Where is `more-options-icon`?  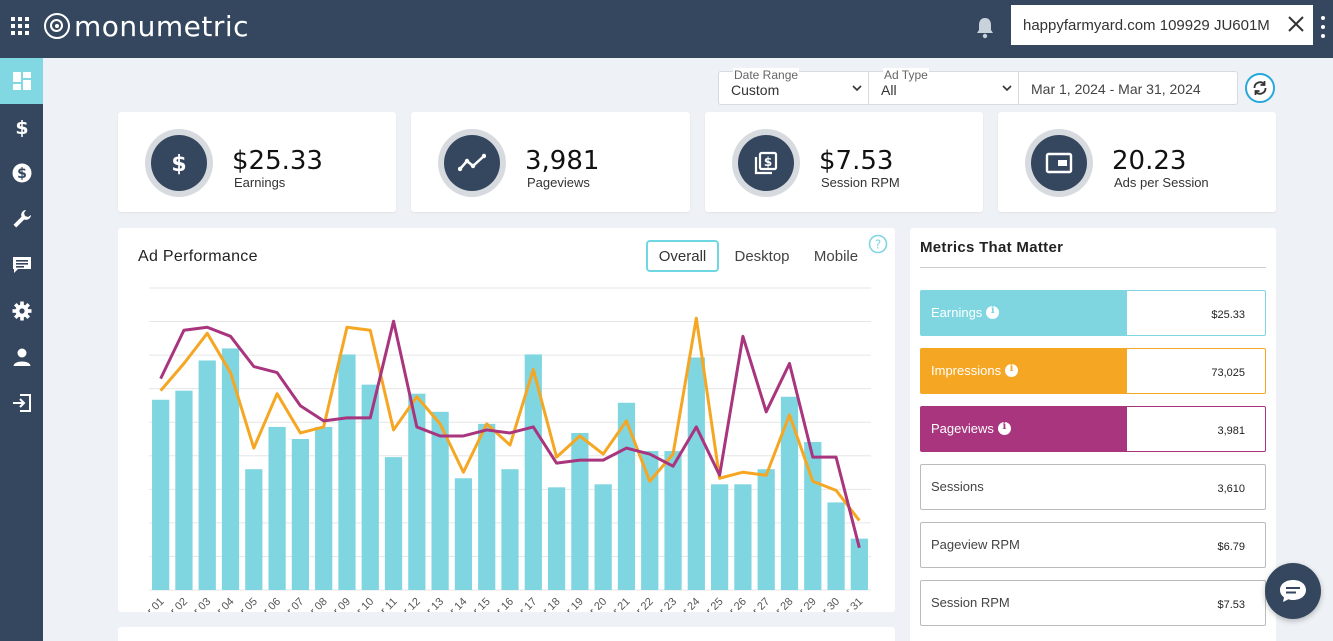
more-options-icon is located at coordinates (1323, 27).